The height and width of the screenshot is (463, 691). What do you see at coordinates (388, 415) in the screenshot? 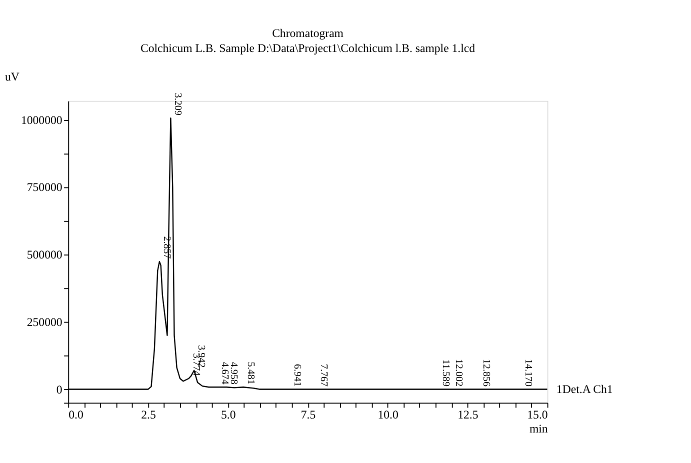
I see `x-tick-label: 10.0` at bounding box center [388, 415].